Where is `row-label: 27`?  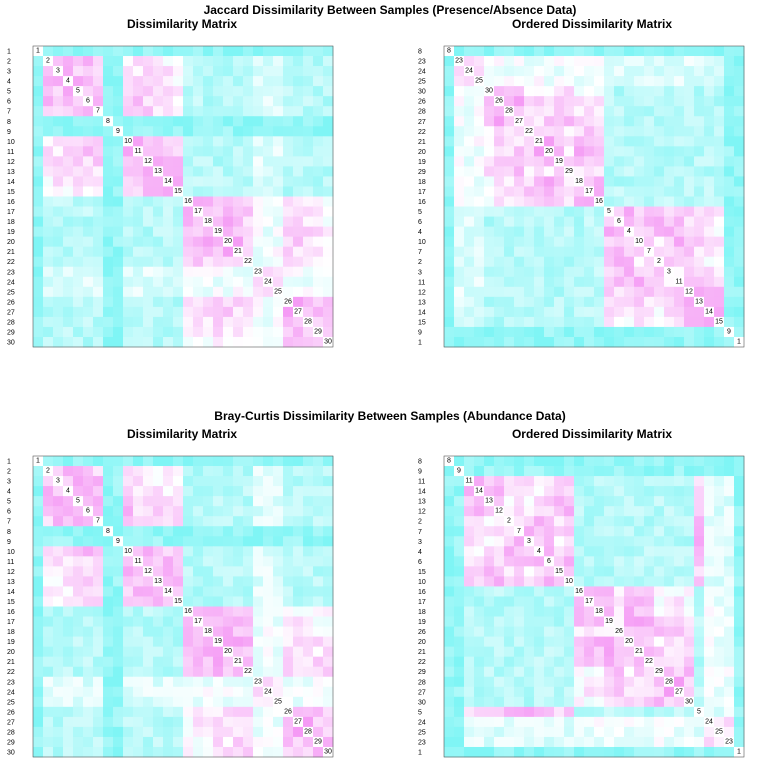 row-label: 27 is located at coordinates (422, 692).